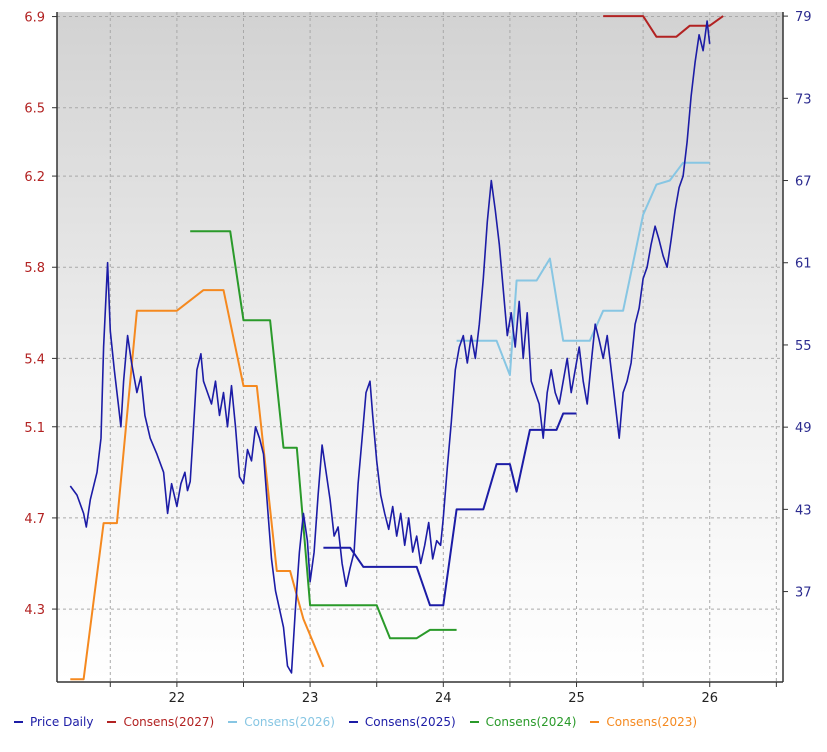 This screenshot has height=752, width=827. I want to click on left-tick-label: 6.9, so click(34, 18).